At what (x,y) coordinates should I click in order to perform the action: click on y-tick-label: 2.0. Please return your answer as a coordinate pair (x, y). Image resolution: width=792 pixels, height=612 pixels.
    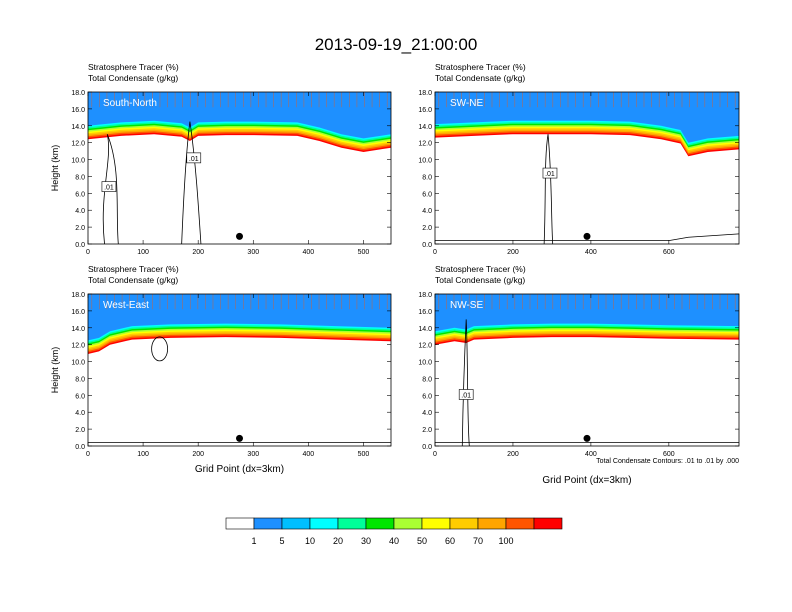
    Looking at the image, I should click on (80, 228).